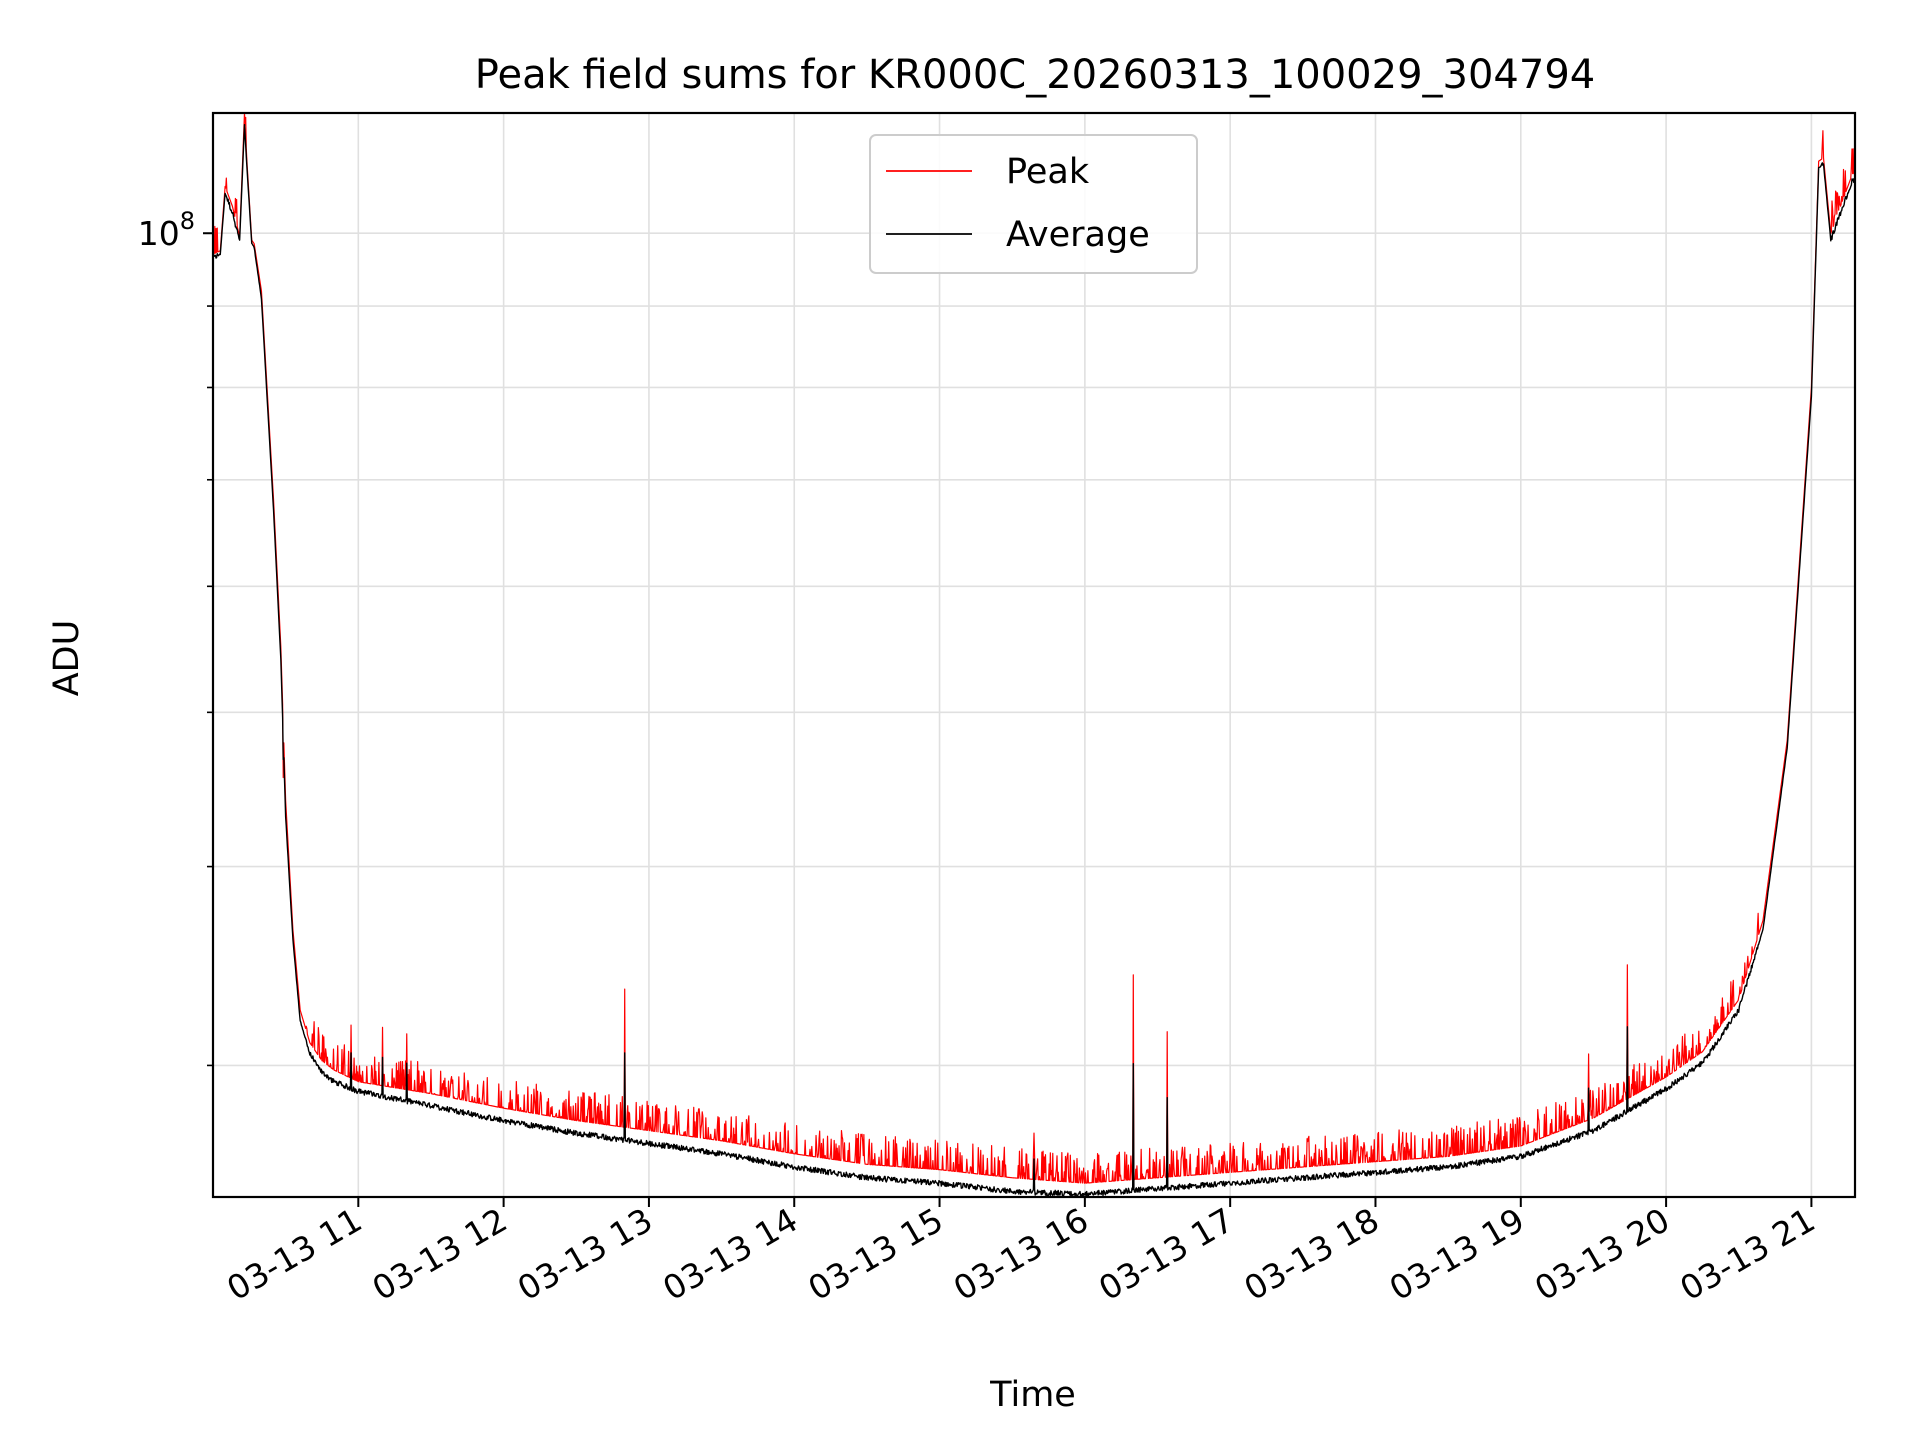 The height and width of the screenshot is (1440, 1920). I want to click on y-axis-label: ADU, so click(67, 658).